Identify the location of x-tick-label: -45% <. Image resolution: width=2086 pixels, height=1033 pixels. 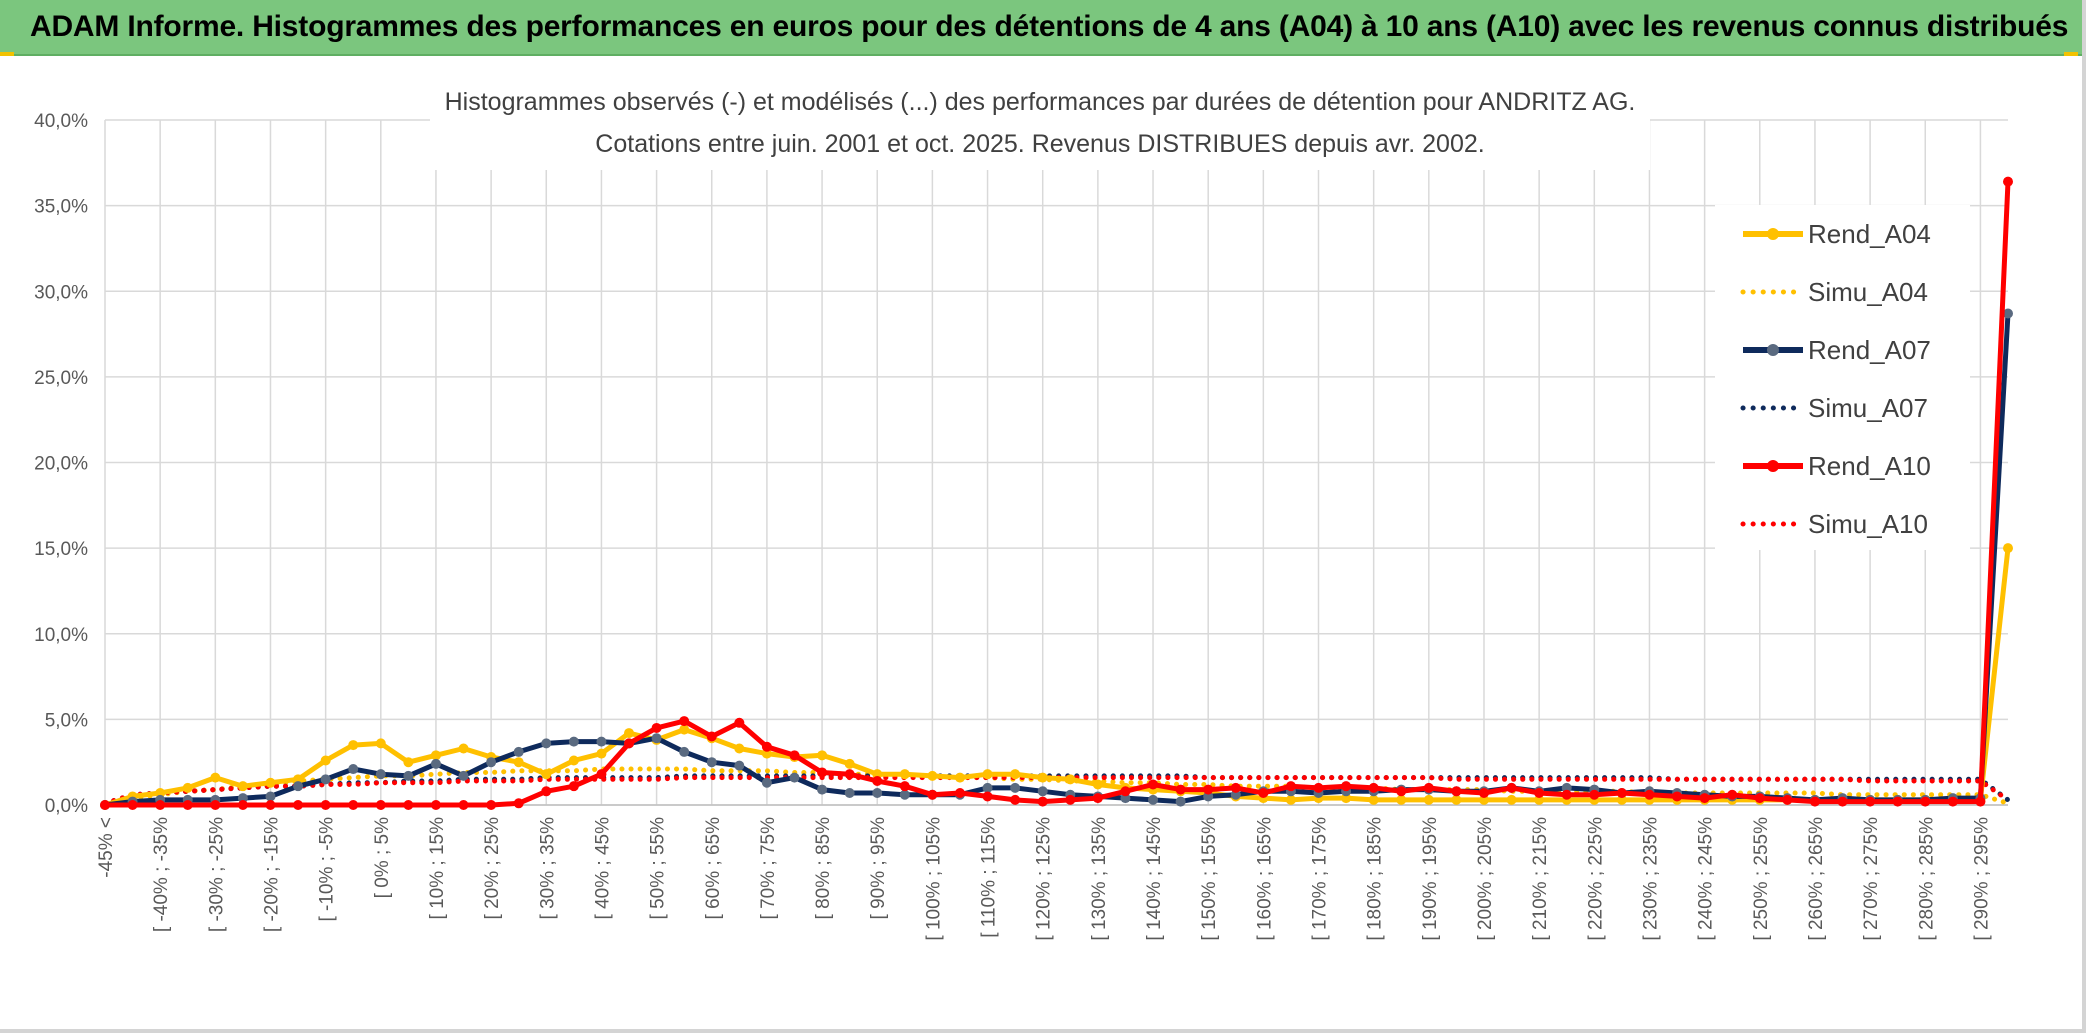
(106, 847).